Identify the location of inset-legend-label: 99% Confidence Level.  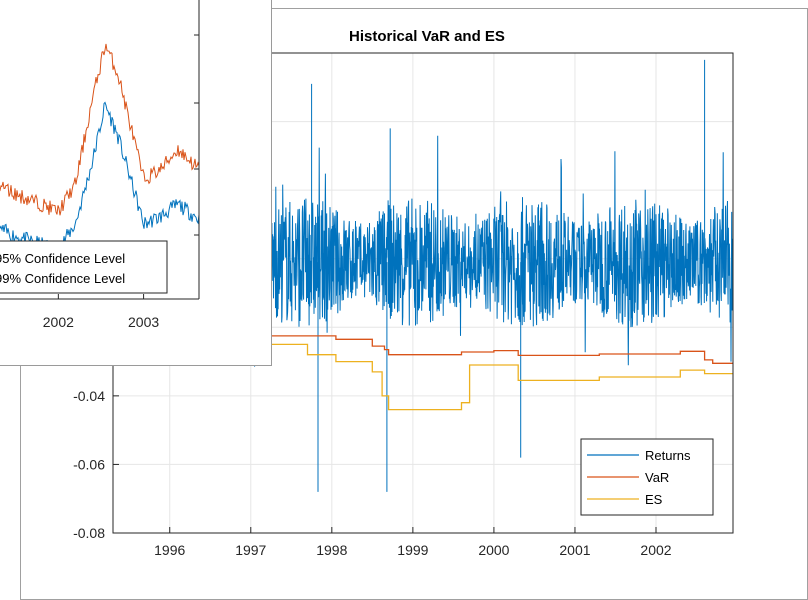
(62, 278).